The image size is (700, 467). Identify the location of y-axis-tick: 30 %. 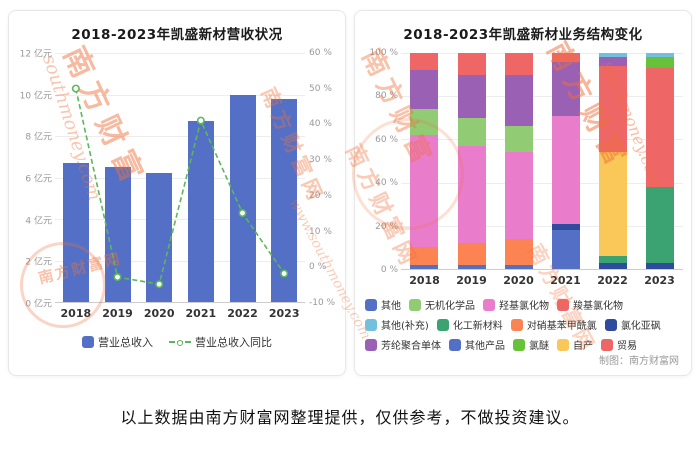
(320, 160).